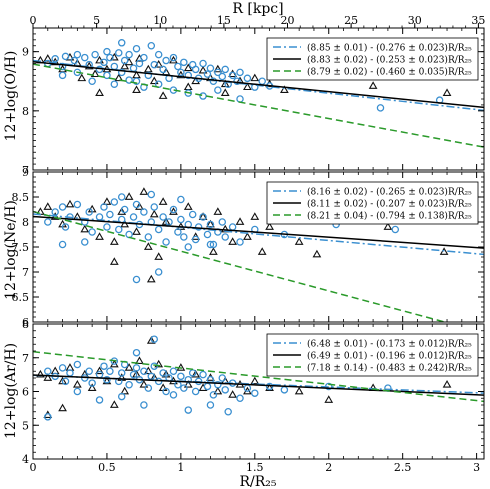 The image size is (490, 489). I want to click on x-tick-label: 0.5, so click(107, 467).